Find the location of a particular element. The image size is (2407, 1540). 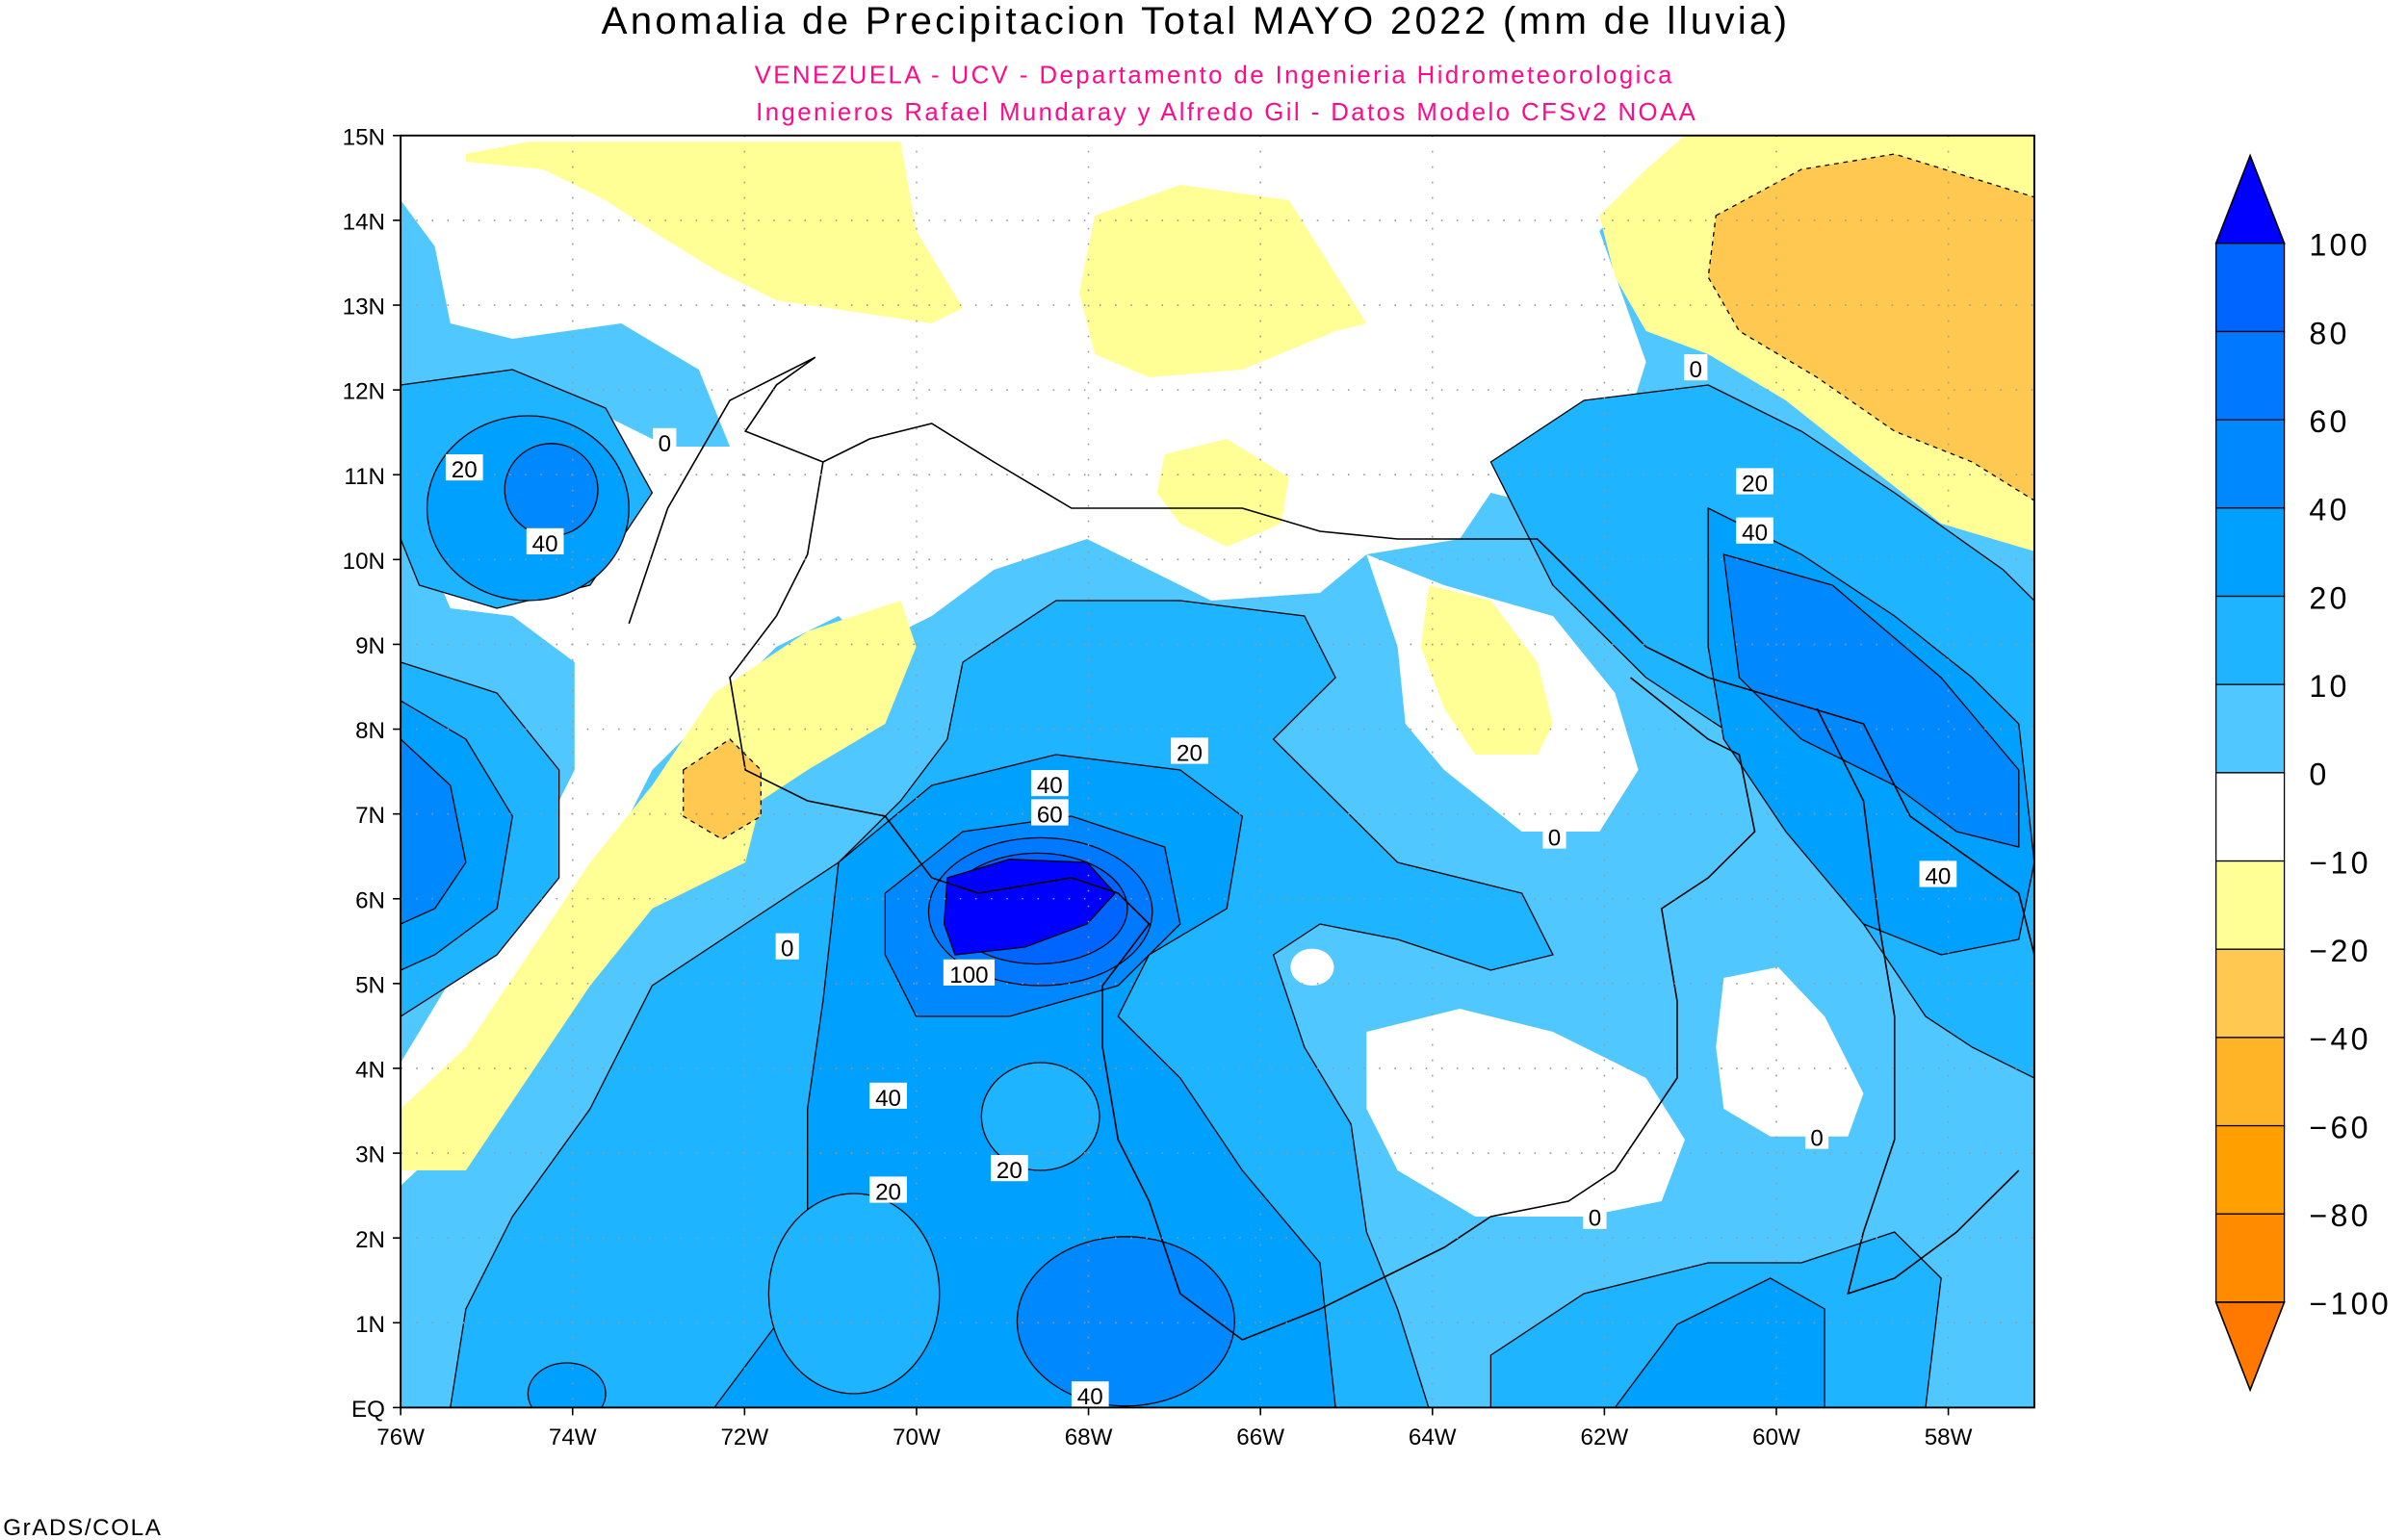

lat-tick-label: 5N is located at coordinates (370, 986).